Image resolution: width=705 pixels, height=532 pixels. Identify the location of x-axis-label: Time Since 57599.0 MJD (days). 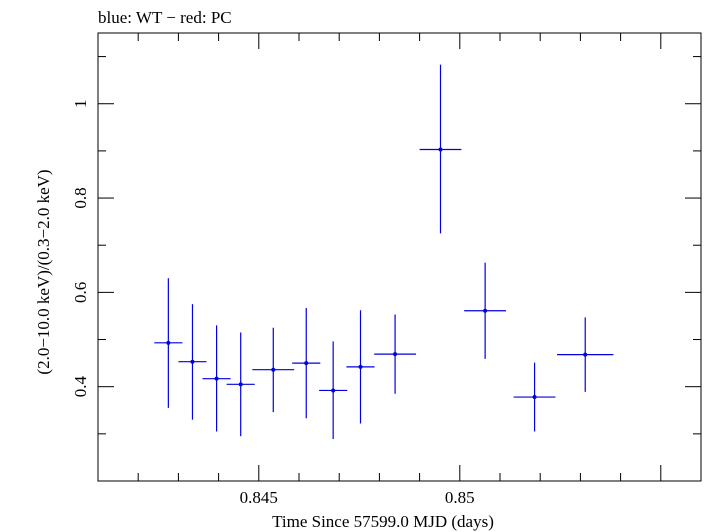
(383, 521).